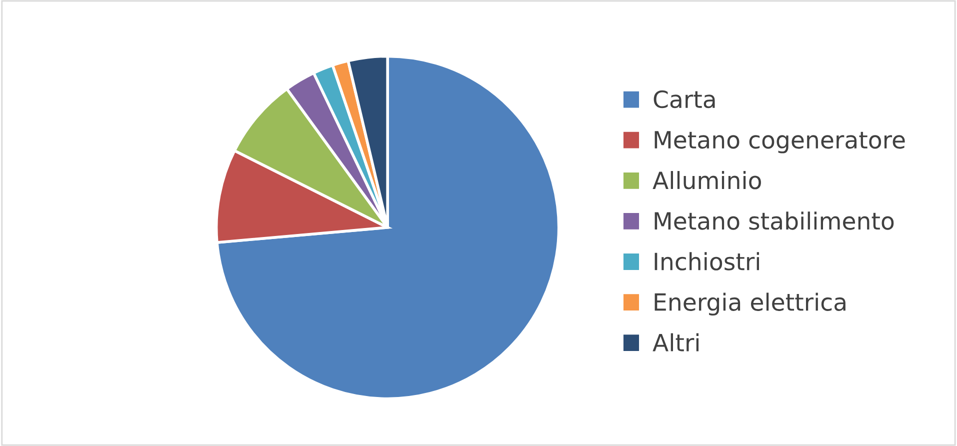 This screenshot has height=446, width=957. I want to click on legend-label: Inchiostri, so click(706, 261).